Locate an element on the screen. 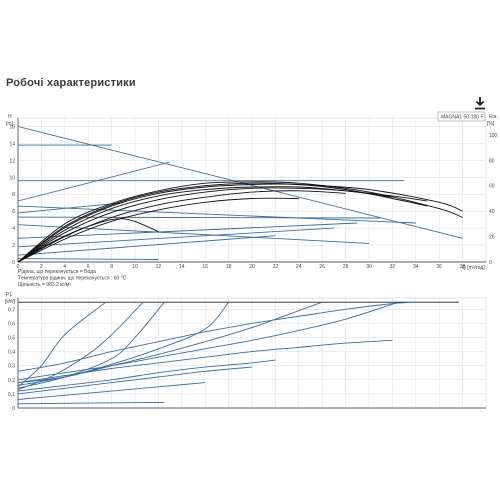 Image resolution: width=500 pixels, height=500 pixels. top-x-tick-label: 16 is located at coordinates (205, 267).